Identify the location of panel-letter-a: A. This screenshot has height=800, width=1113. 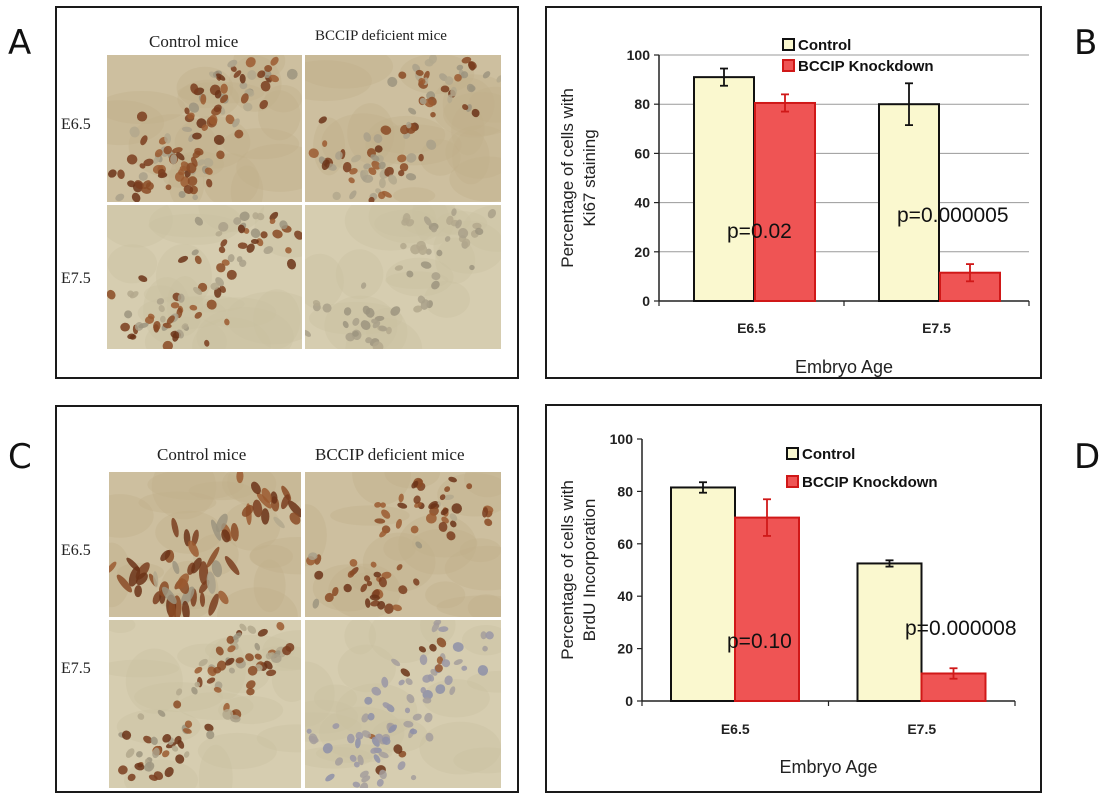
(20, 43).